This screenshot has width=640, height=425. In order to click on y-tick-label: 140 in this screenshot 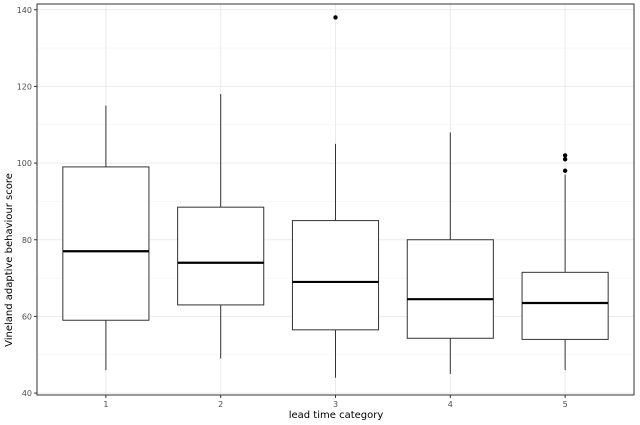, I will do `click(24, 10)`.